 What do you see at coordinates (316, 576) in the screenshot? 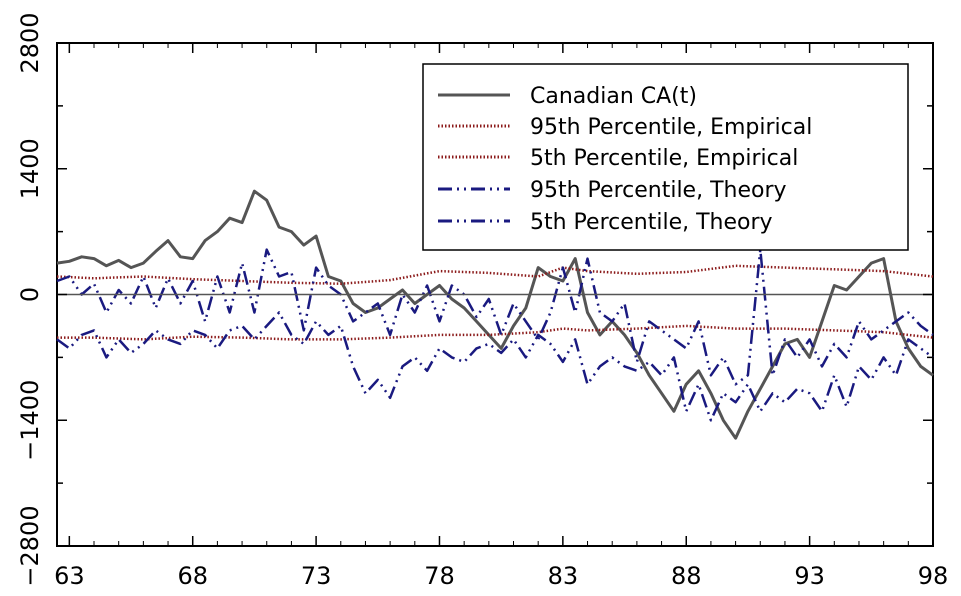
I see `x-tick-label: 73` at bounding box center [316, 576].